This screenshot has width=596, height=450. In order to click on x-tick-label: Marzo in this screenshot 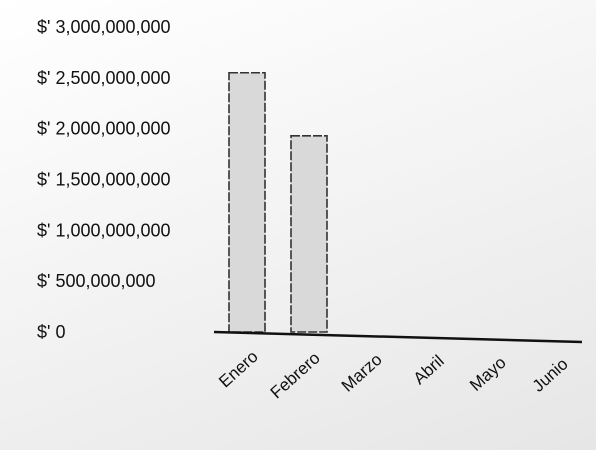, I will do `click(362, 373)`.